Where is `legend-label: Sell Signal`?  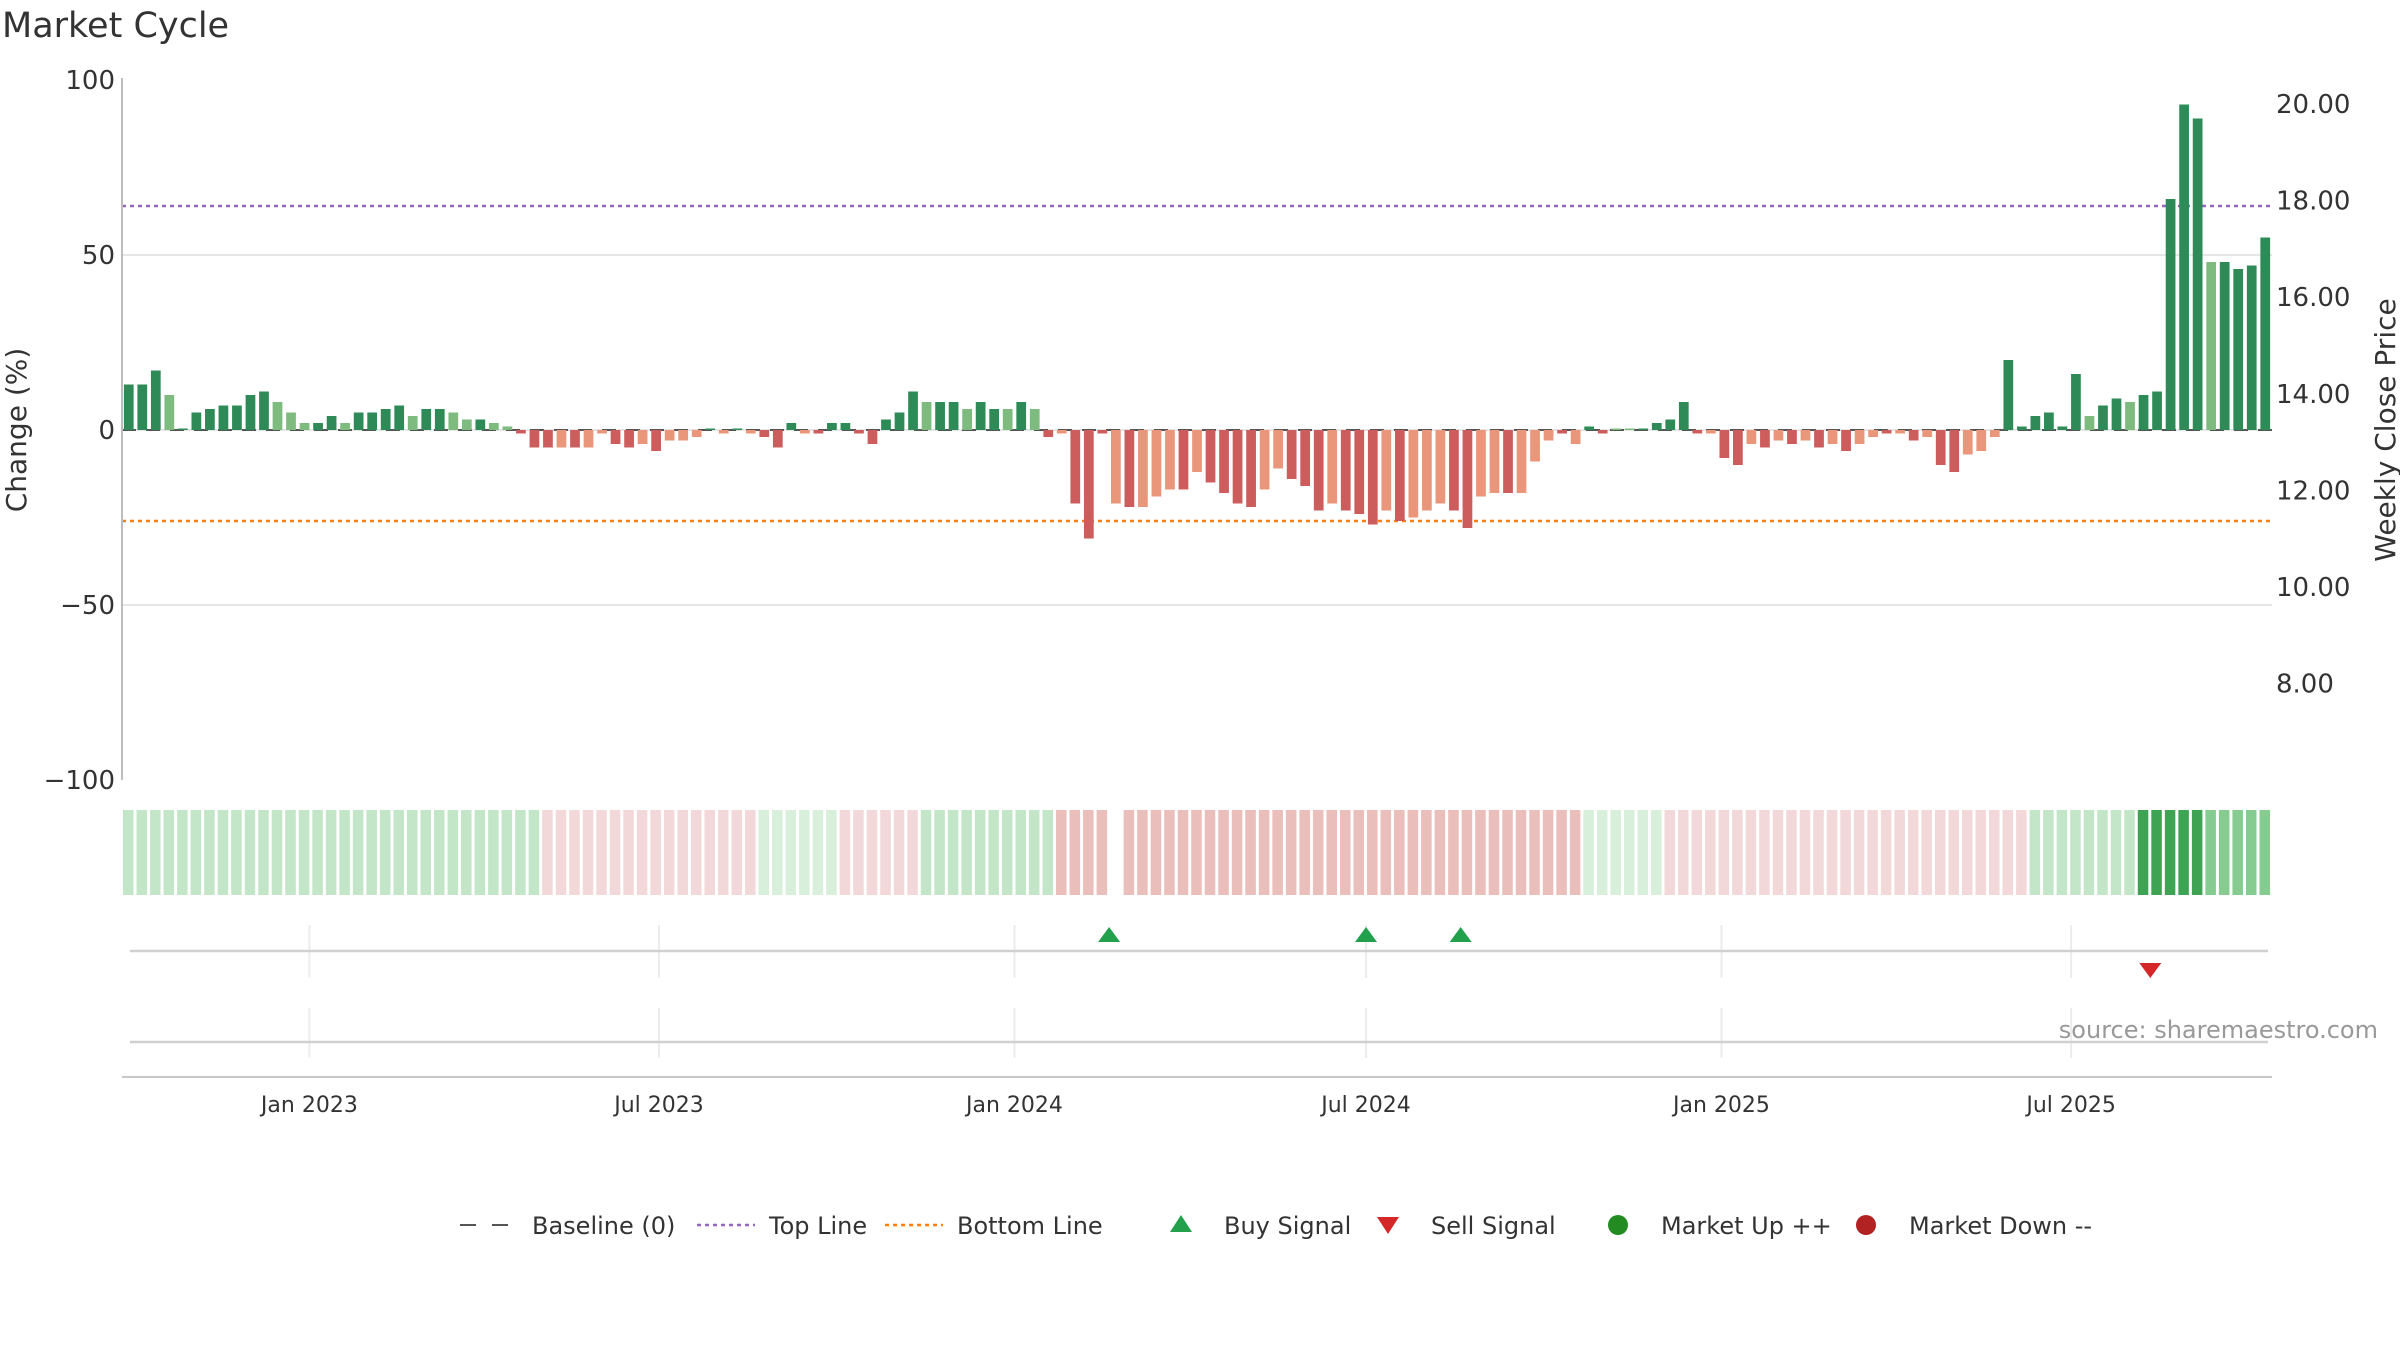 legend-label: Sell Signal is located at coordinates (1493, 1226).